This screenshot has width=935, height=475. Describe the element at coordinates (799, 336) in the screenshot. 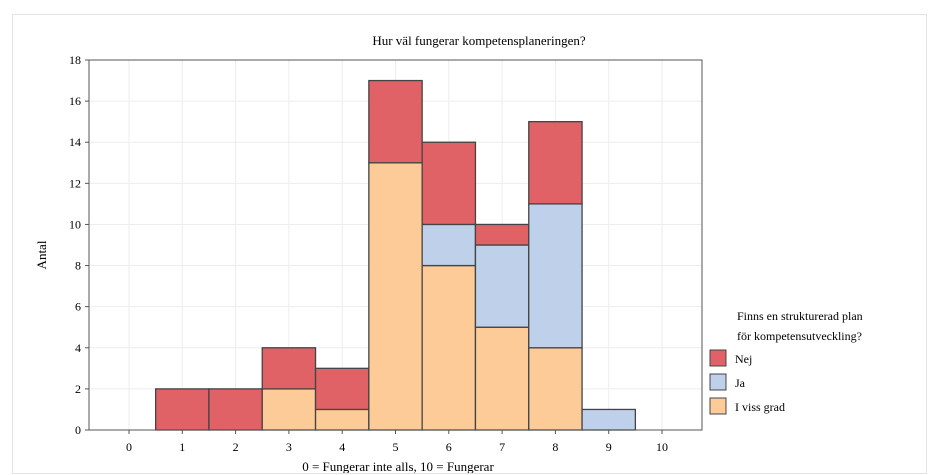

I see `legend-title-line: för kompetensutveckling?` at that location.